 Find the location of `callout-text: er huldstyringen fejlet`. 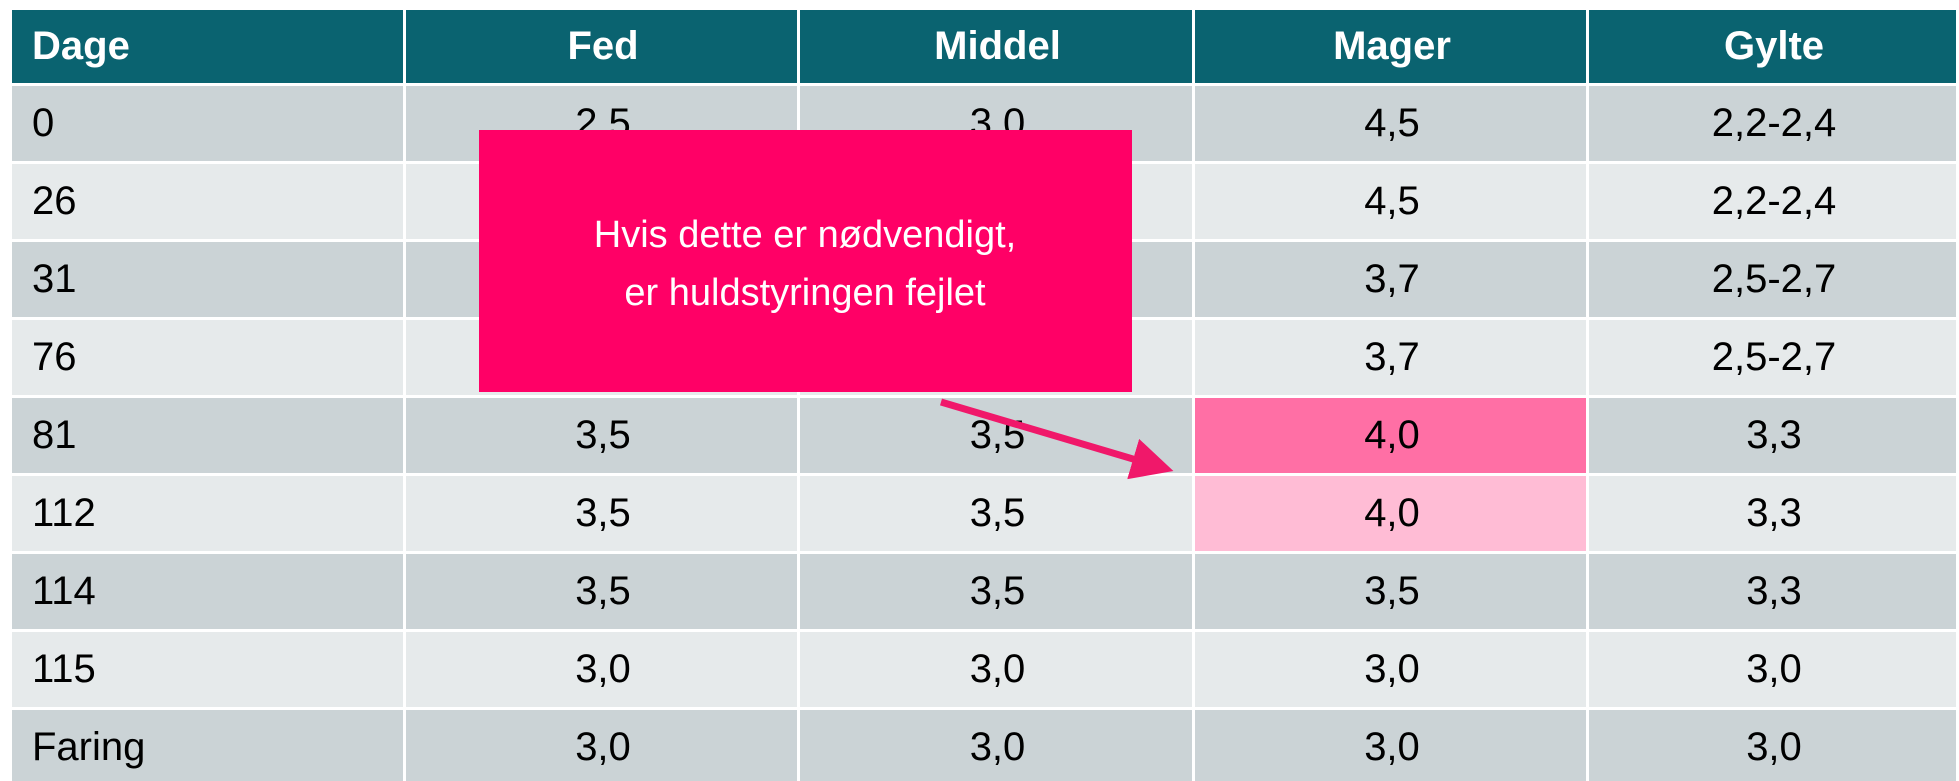

callout-text: er huldstyringen fejlet is located at coordinates (805, 293).